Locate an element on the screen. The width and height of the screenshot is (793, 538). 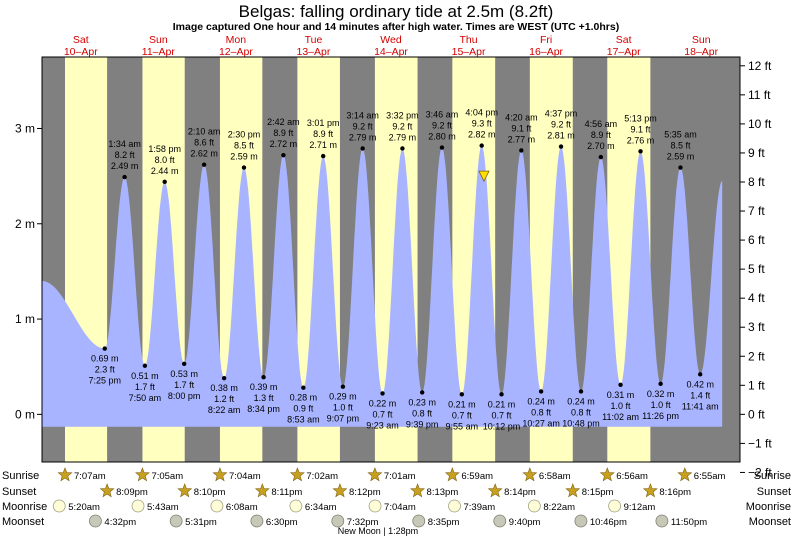
sunset-time: 8:16pm is located at coordinates (675, 492).